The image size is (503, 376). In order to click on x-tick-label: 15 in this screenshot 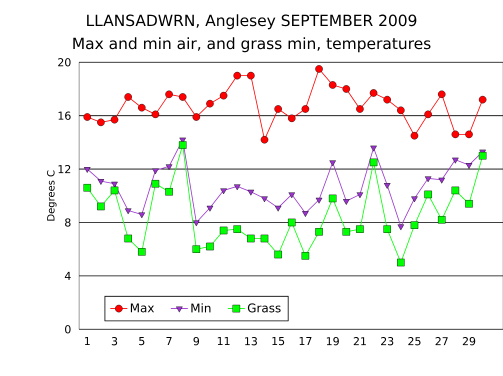, I will do `click(278, 341)`.